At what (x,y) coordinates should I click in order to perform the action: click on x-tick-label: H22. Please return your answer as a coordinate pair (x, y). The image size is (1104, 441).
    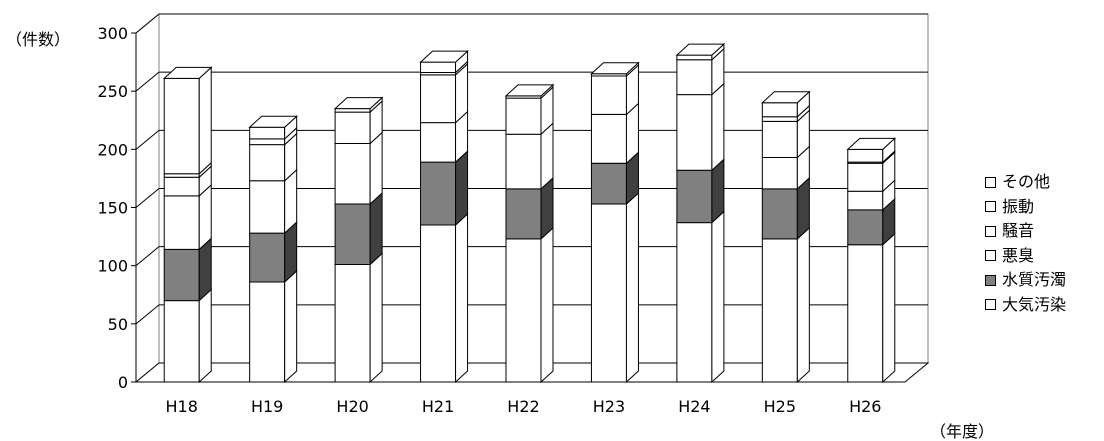
    Looking at the image, I should click on (523, 406).